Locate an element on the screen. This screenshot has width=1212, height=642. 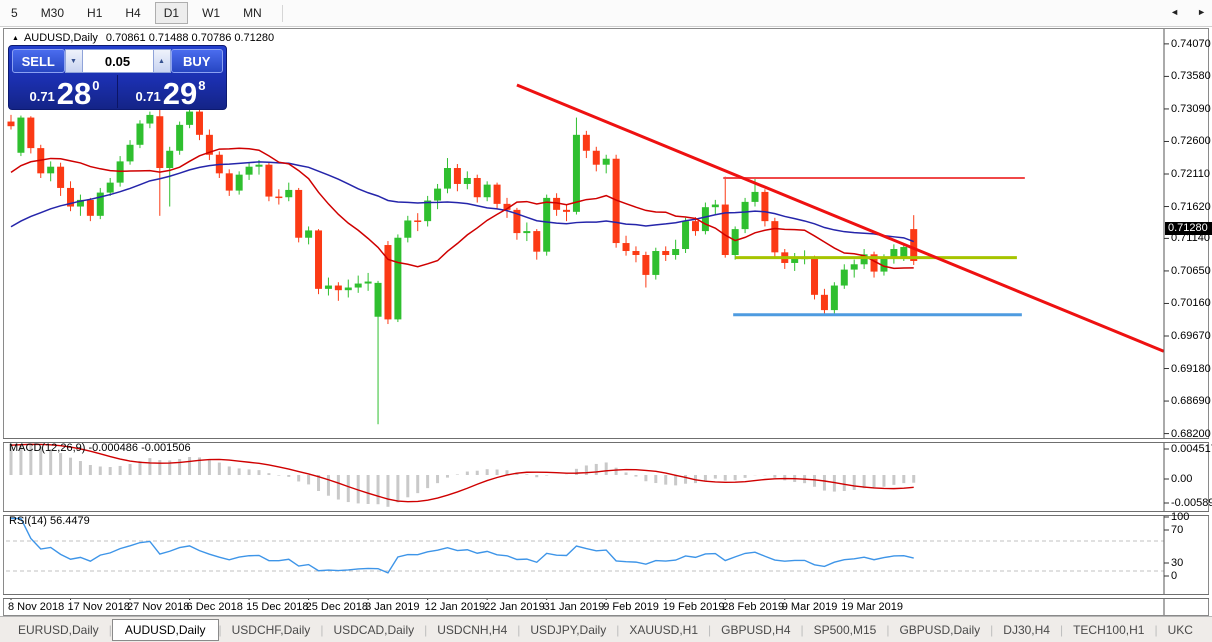
date-axis-label: 8 Nov 2018 is located at coordinates (36, 607).